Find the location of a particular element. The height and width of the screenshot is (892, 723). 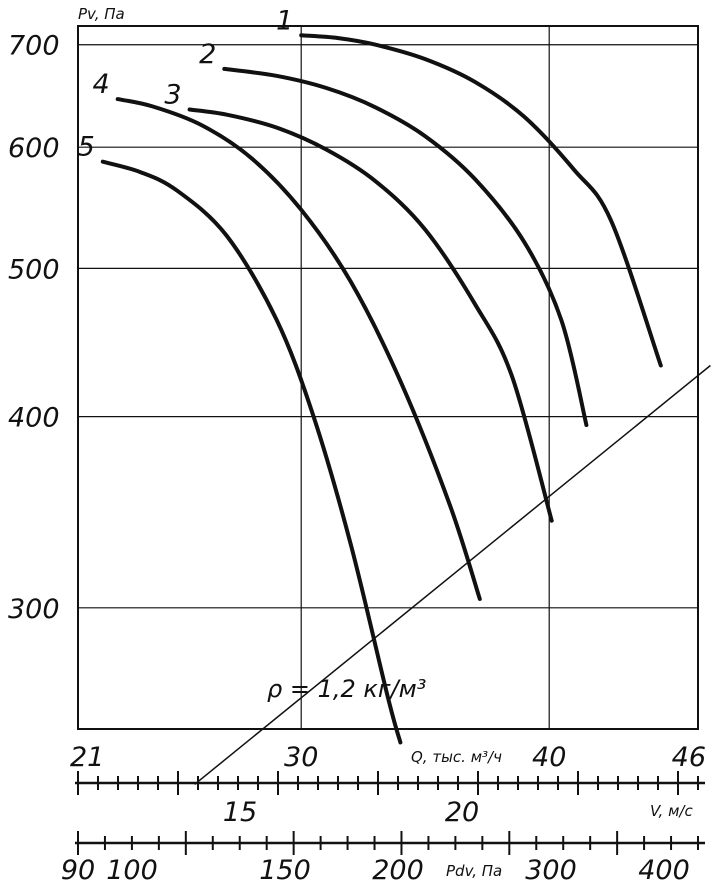

pdv-scale-labels: 90 100 150 200 300 400 is located at coordinates (375, 870).